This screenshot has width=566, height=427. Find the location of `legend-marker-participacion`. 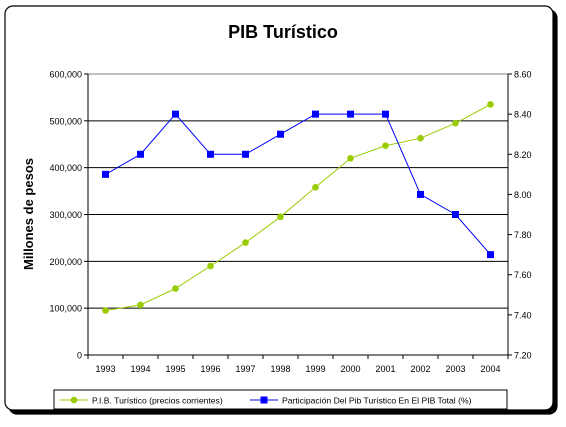

legend-marker-participacion is located at coordinates (264, 400).